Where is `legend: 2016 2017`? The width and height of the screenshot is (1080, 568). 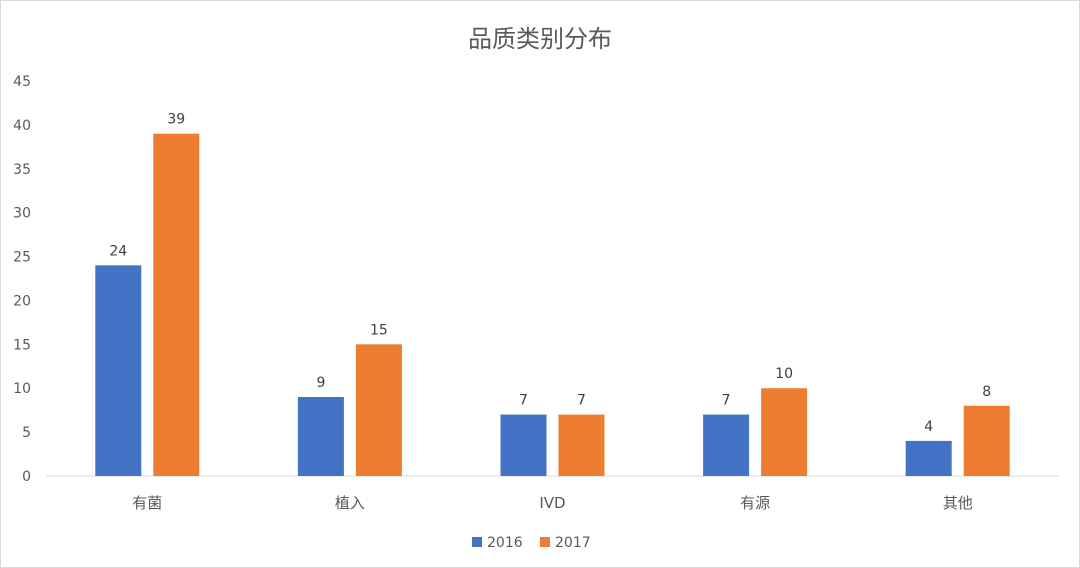 legend: 2016 2017 is located at coordinates (531, 543).